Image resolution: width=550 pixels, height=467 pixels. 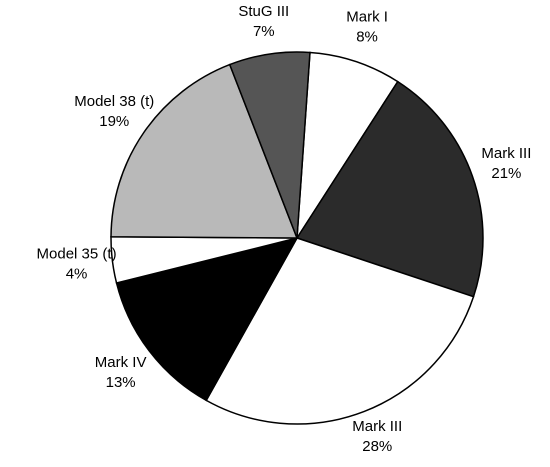 What do you see at coordinates (506, 173) in the screenshot?
I see `slice-value: 21%` at bounding box center [506, 173].